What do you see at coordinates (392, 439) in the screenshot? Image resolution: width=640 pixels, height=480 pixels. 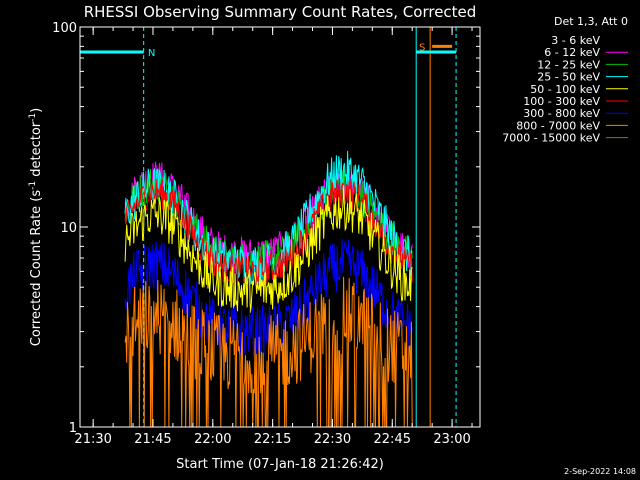 I see `x-tick-label-5: 22:45` at bounding box center [392, 439].